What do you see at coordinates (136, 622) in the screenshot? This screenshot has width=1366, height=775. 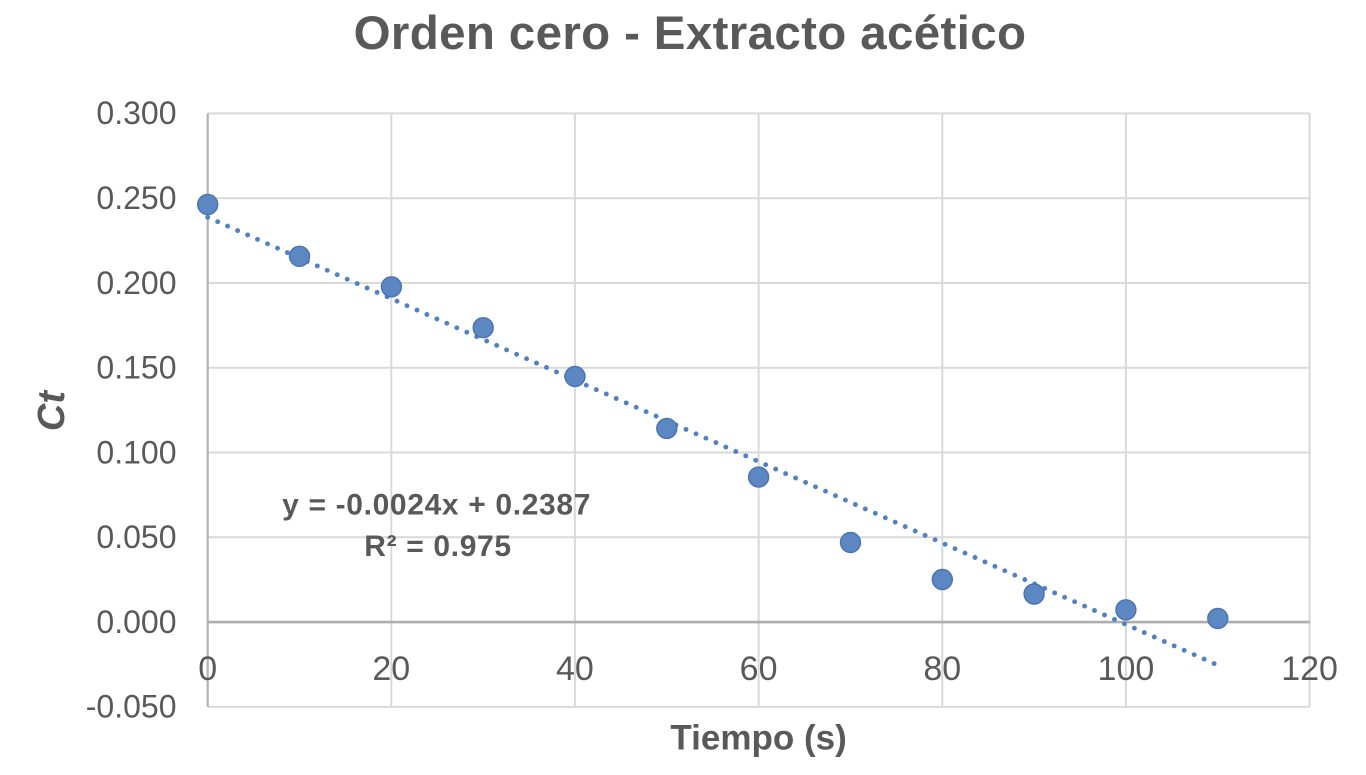 I see `svg-text: 0.000` at bounding box center [136, 622].